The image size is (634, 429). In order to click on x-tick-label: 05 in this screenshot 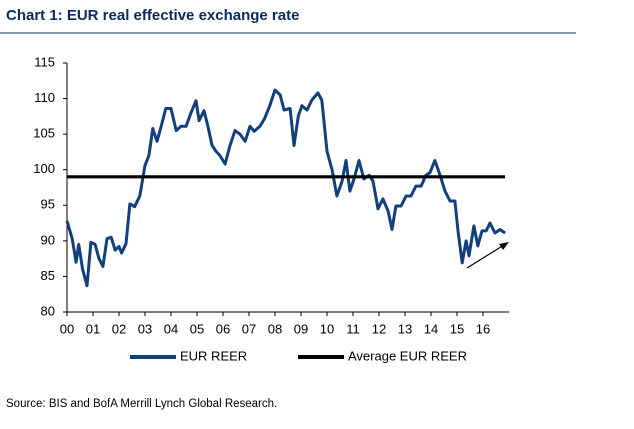, I will do `click(197, 328)`.